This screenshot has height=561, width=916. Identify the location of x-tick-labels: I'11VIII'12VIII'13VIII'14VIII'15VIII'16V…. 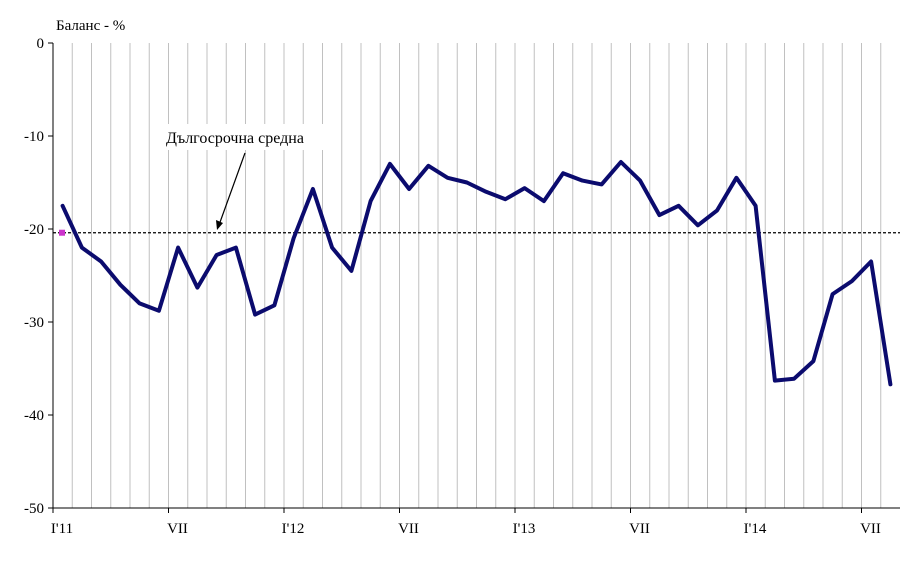
(466, 529).